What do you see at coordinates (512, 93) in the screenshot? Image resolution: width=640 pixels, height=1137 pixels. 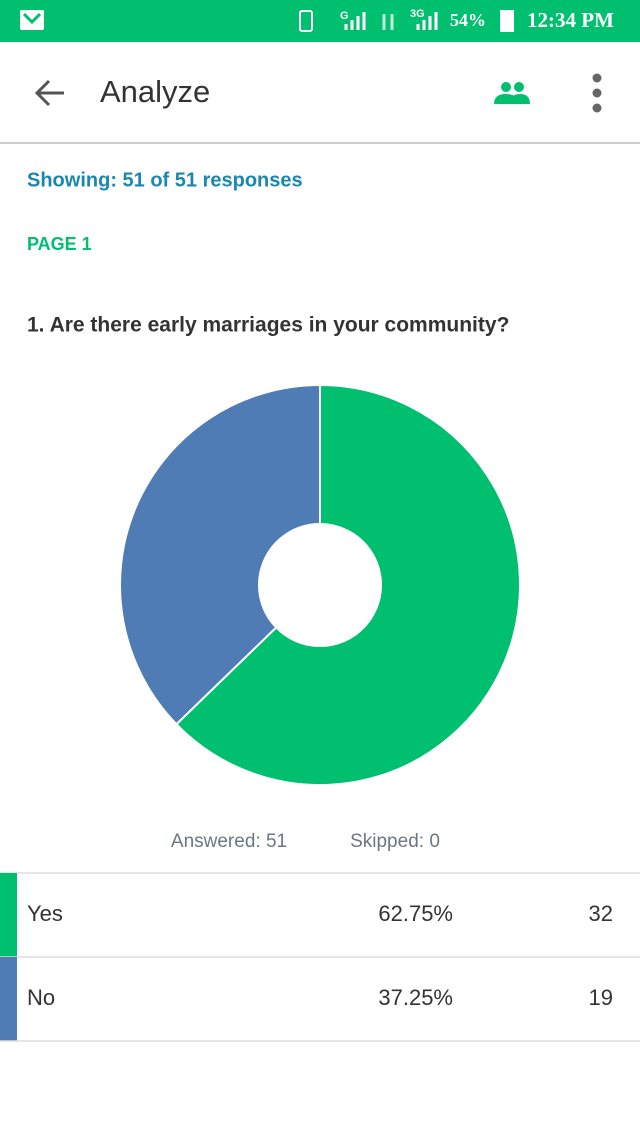 I see `collaborators-button` at bounding box center [512, 93].